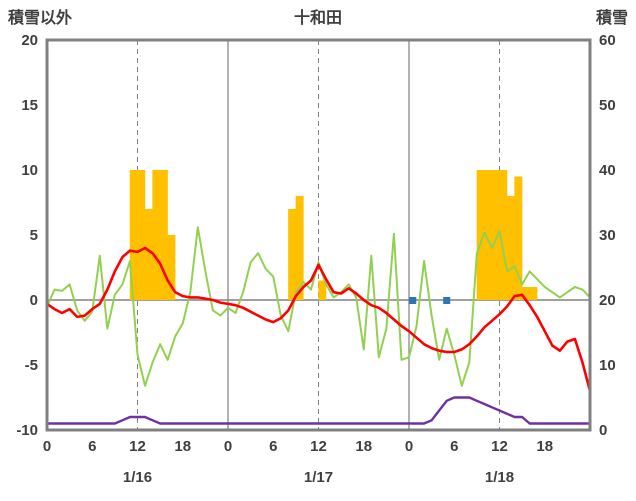 The width and height of the screenshot is (636, 501). What do you see at coordinates (31, 365) in the screenshot?
I see `left-axis-tick-label: -5` at bounding box center [31, 365].